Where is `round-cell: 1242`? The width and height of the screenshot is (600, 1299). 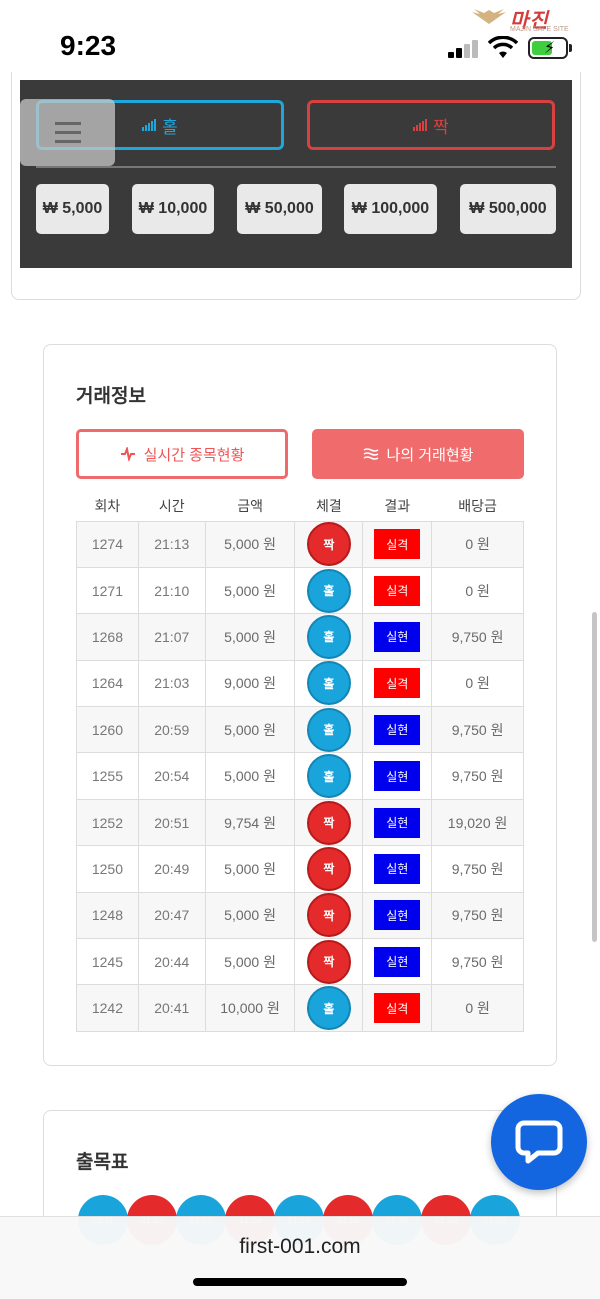 round-cell: 1242 is located at coordinates (107, 1008).